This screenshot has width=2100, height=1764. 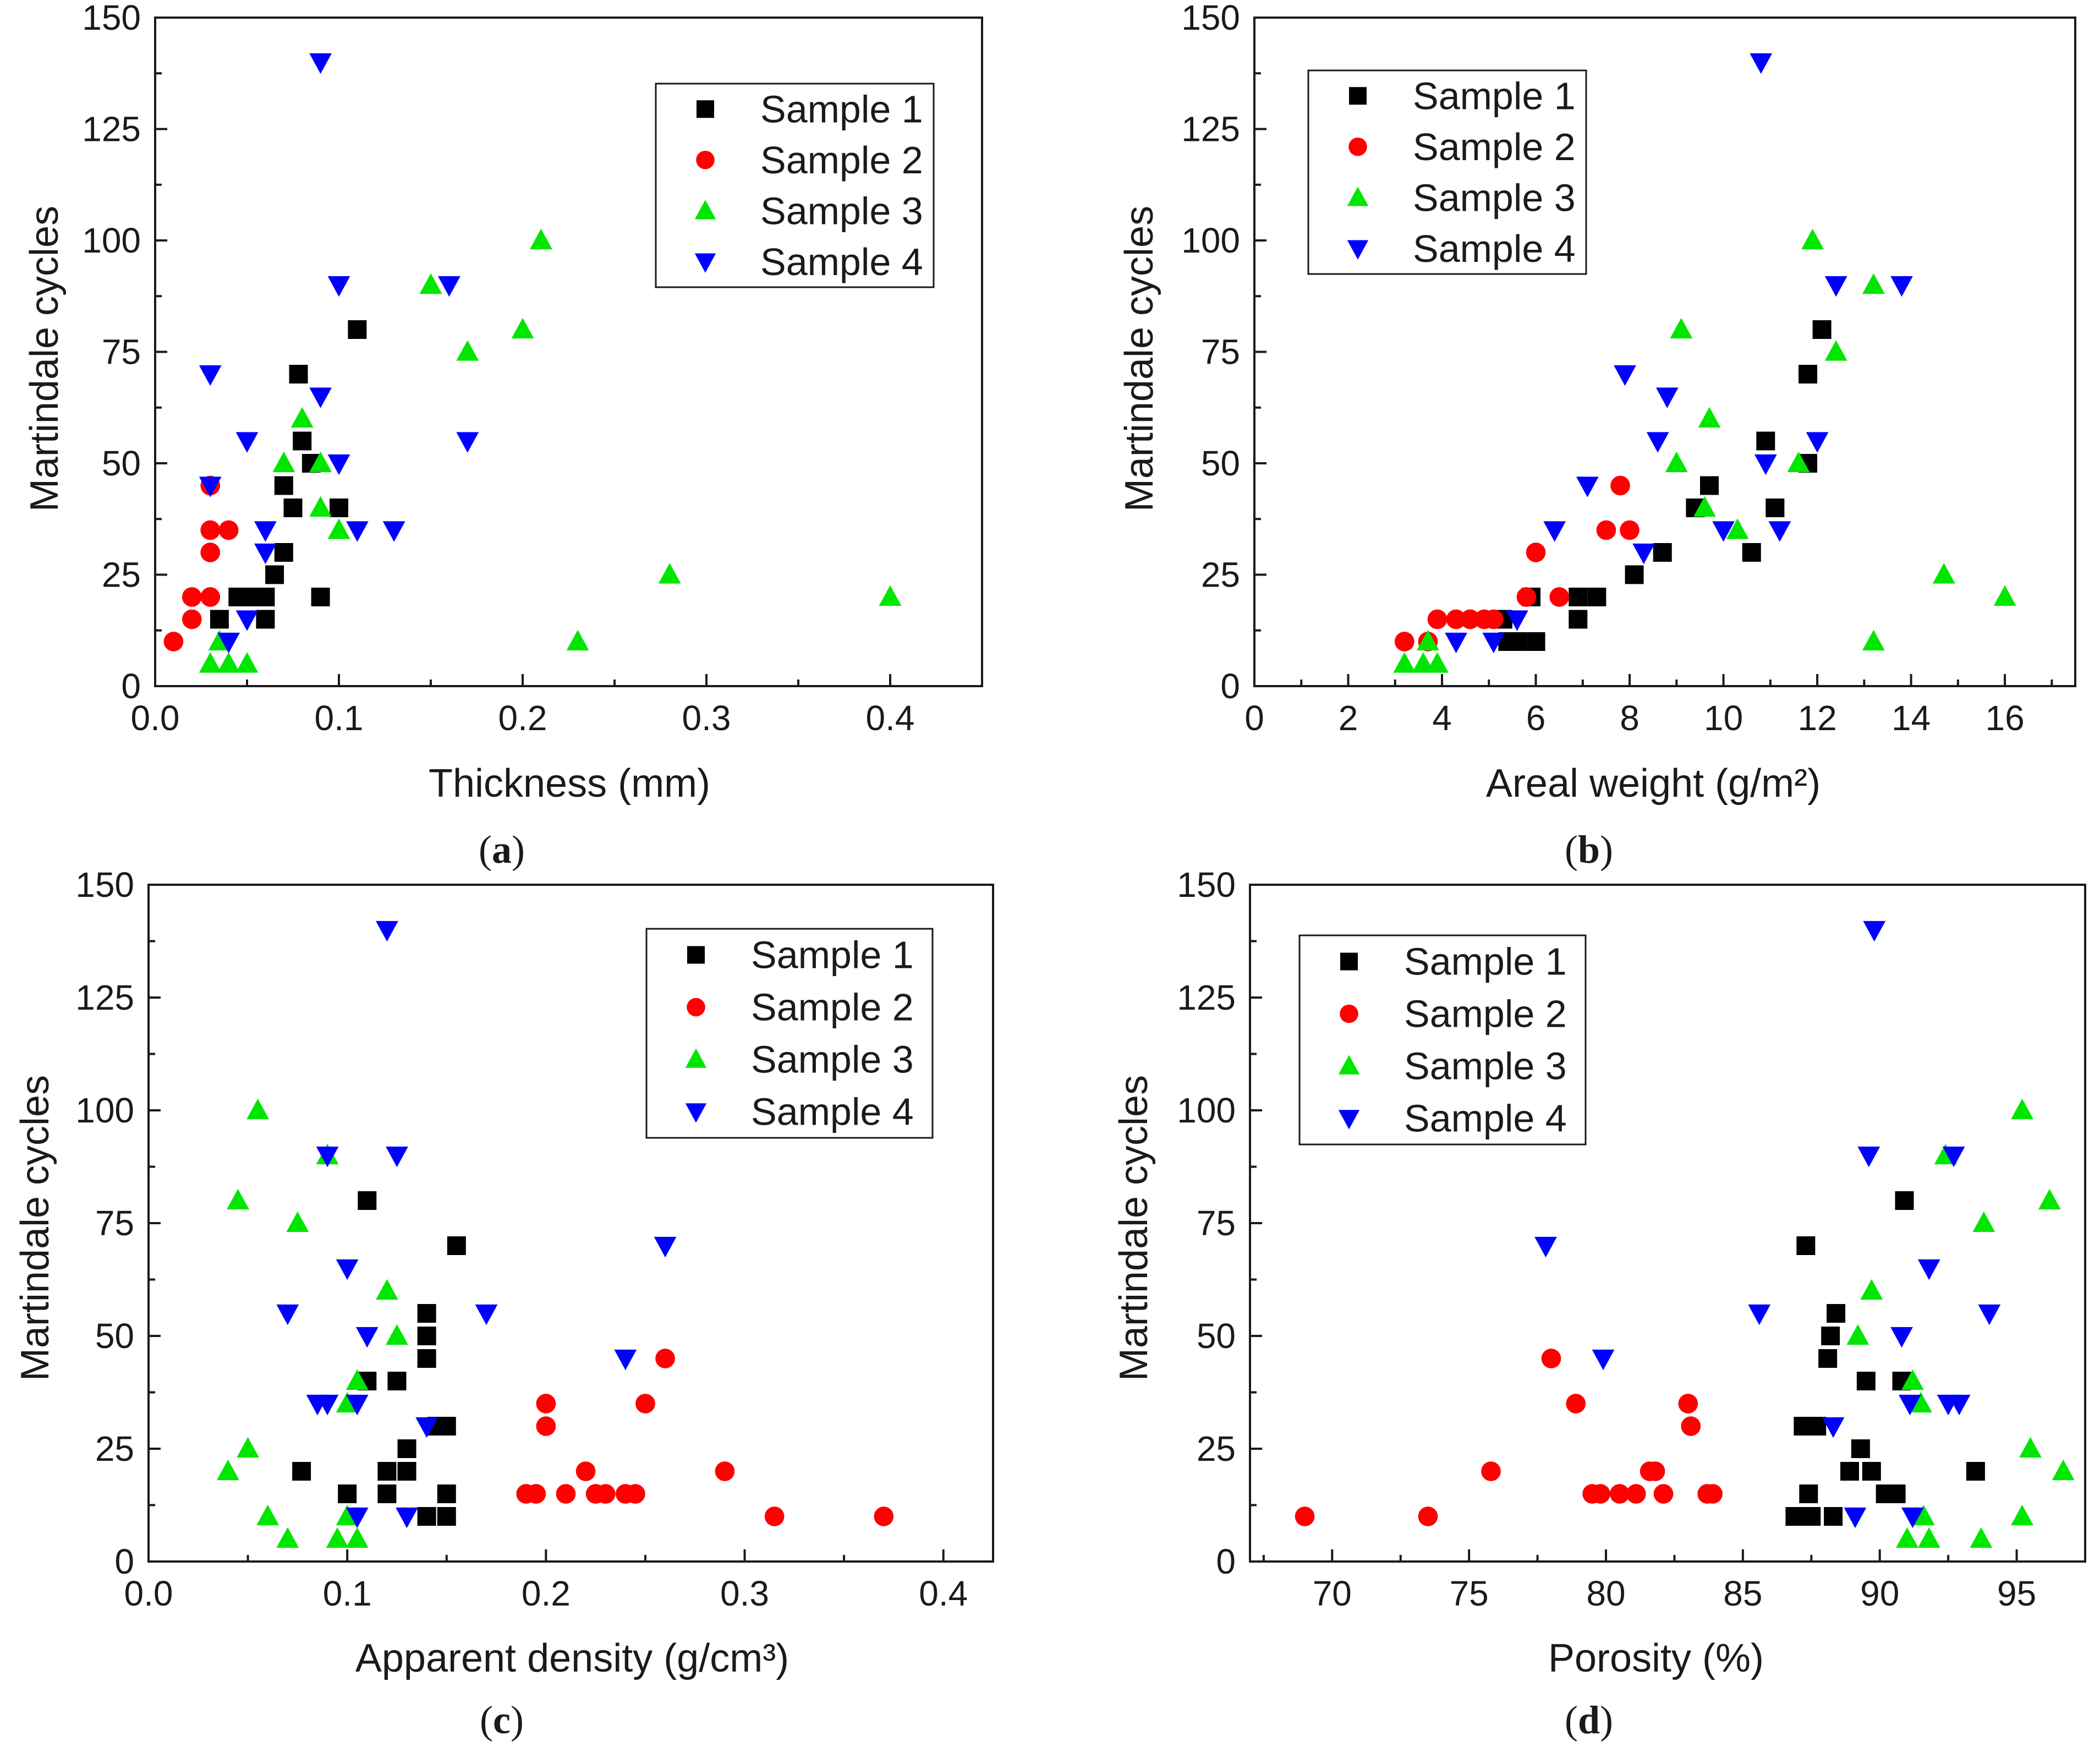 What do you see at coordinates (105, 885) in the screenshot?
I see `y-tick-label: 150` at bounding box center [105, 885].